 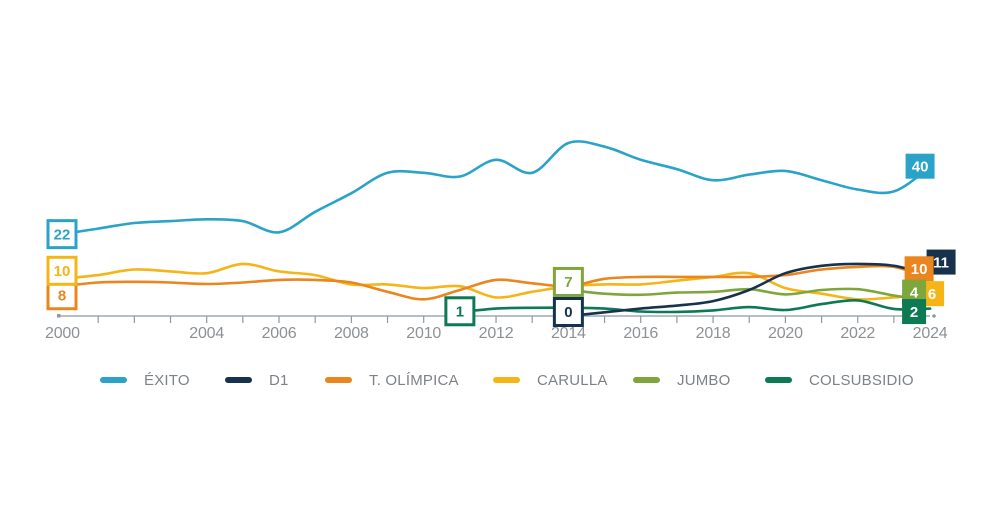 I want to click on start-value-label: 7, so click(x=568, y=282).